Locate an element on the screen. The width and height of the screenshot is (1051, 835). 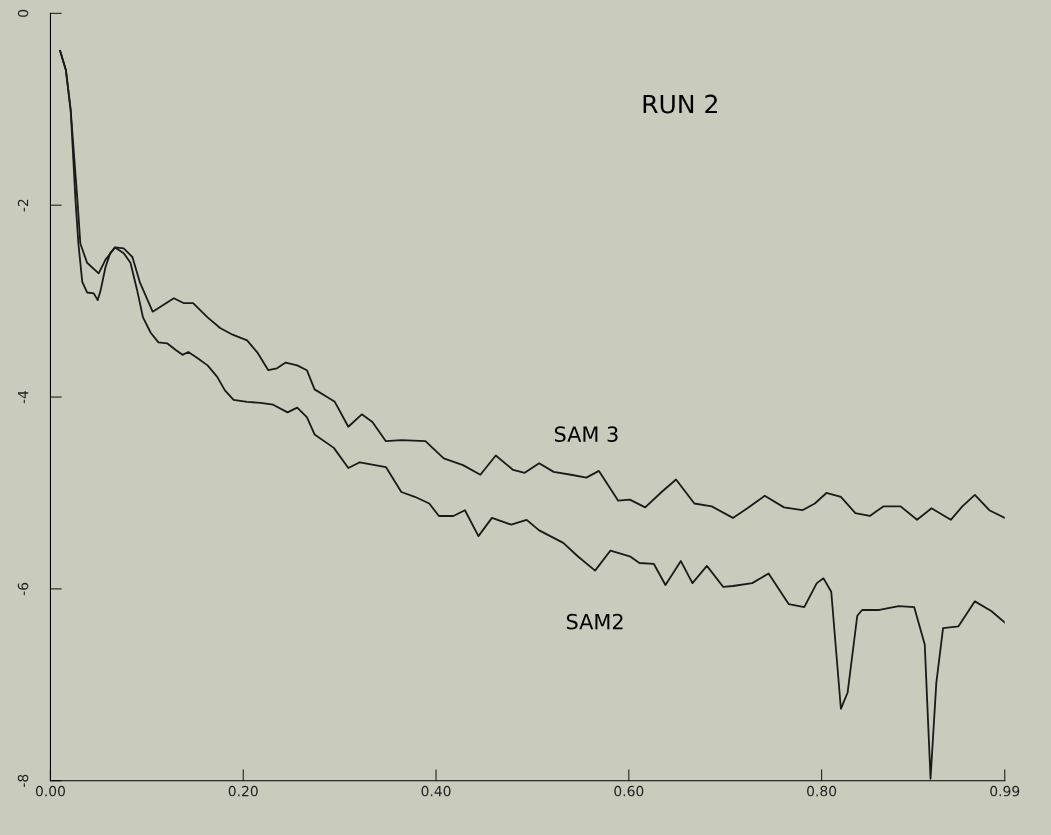
y-tick-label: -8 is located at coordinates (23, 780).